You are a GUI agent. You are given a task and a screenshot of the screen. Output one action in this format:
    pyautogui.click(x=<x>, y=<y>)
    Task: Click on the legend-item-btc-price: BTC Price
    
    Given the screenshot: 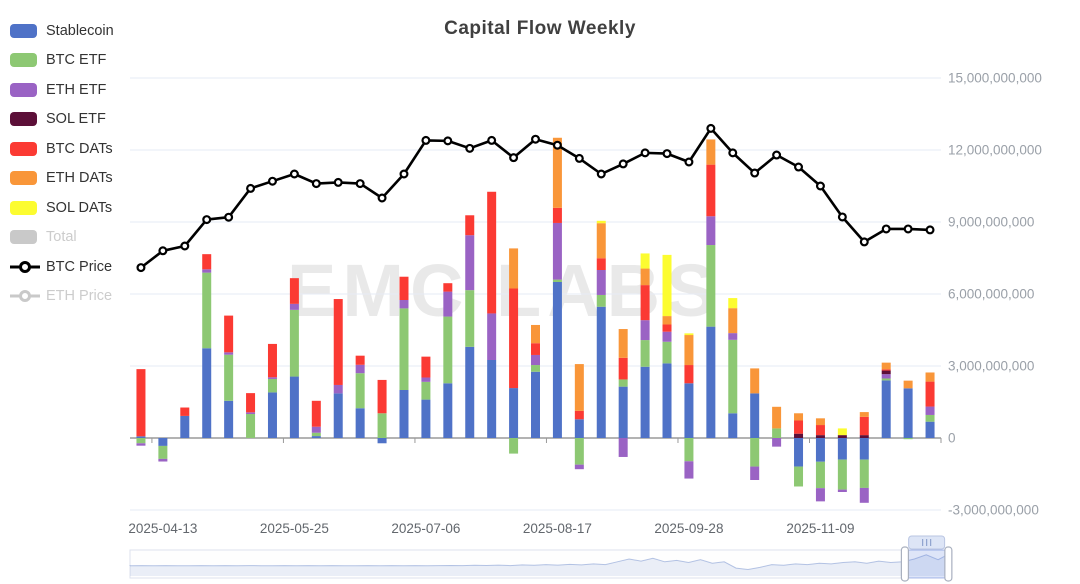 What is the action you would take?
    pyautogui.click(x=62, y=267)
    